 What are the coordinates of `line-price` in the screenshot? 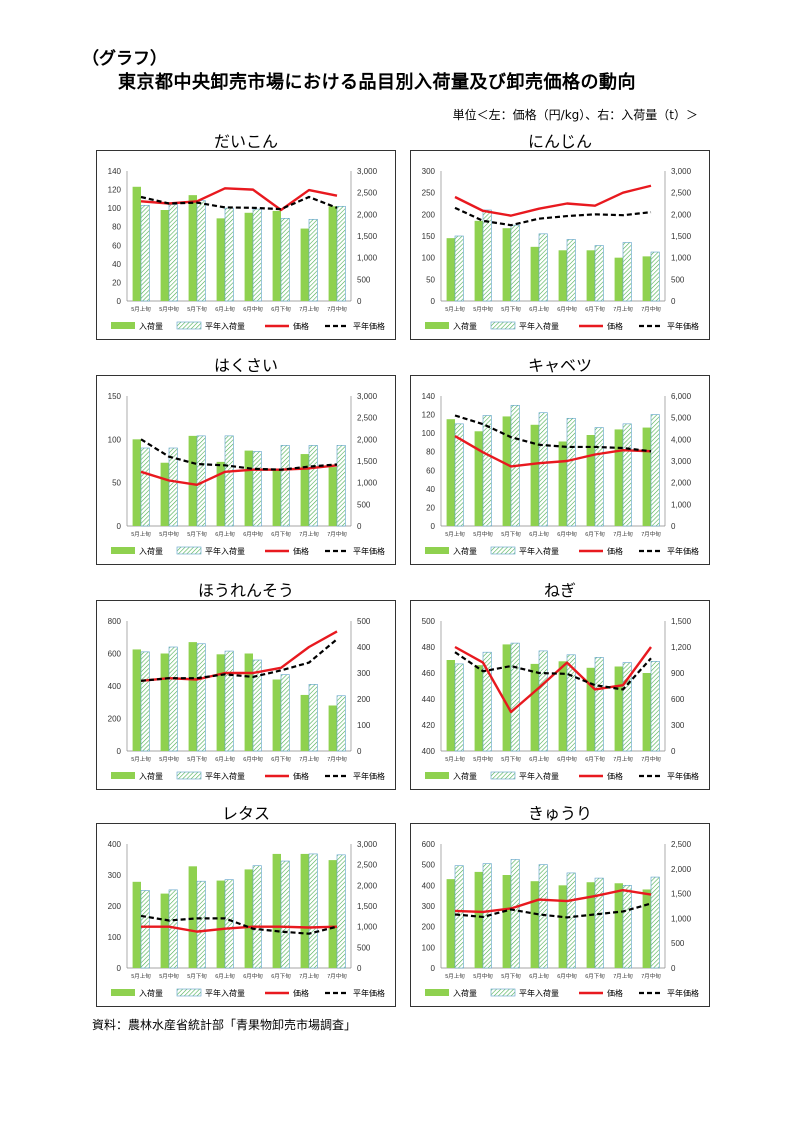 It's located at (239, 475).